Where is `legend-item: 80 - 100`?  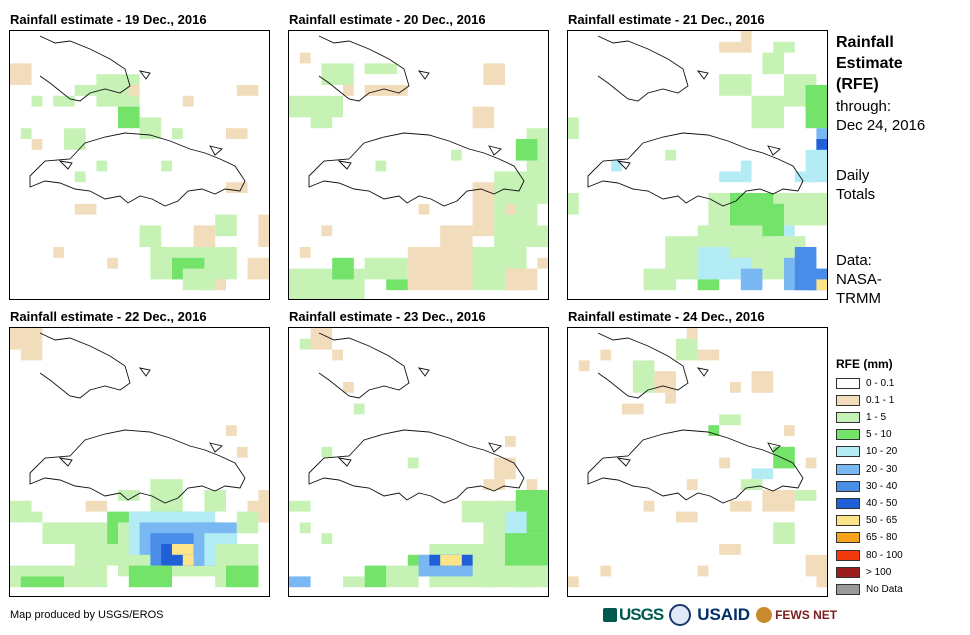
legend-item: 80 - 100 is located at coordinates (869, 555).